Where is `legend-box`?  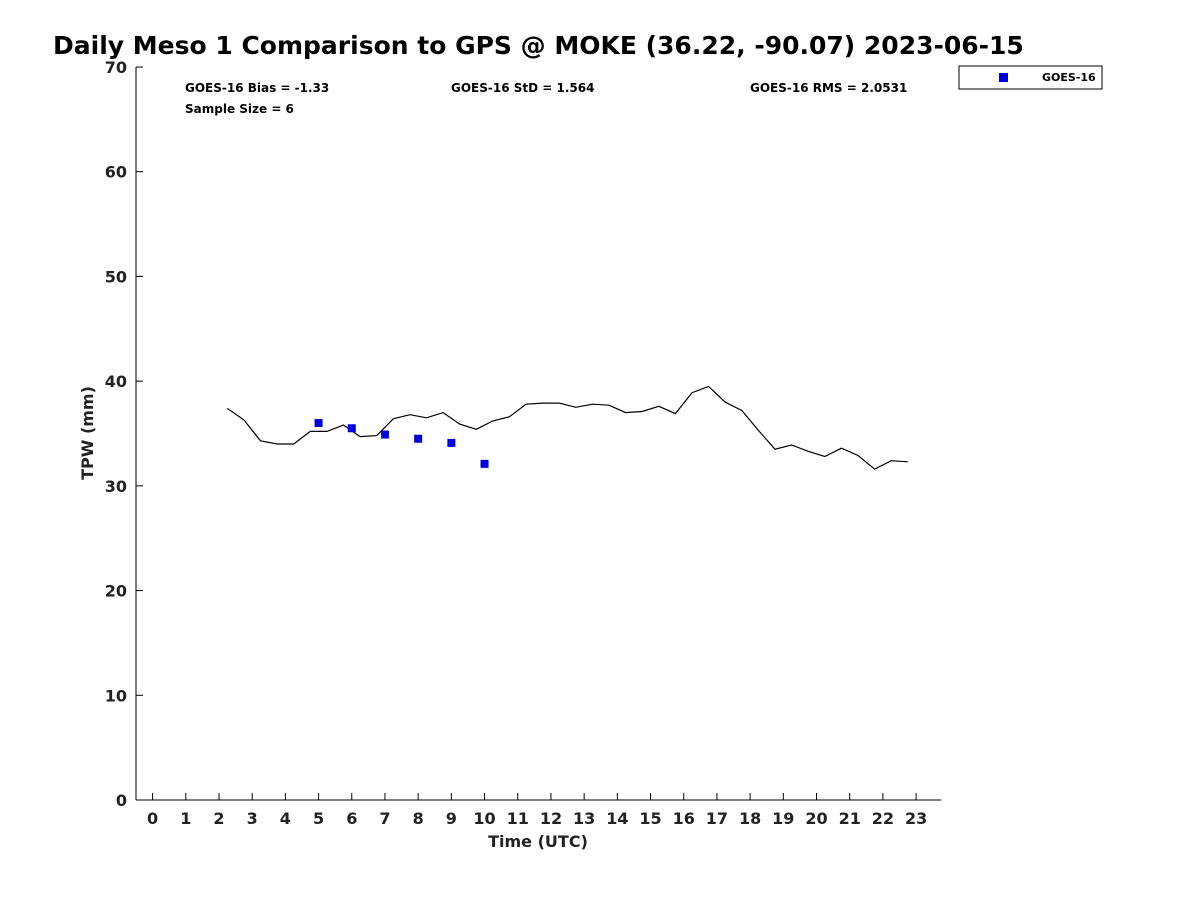 legend-box is located at coordinates (1030, 77).